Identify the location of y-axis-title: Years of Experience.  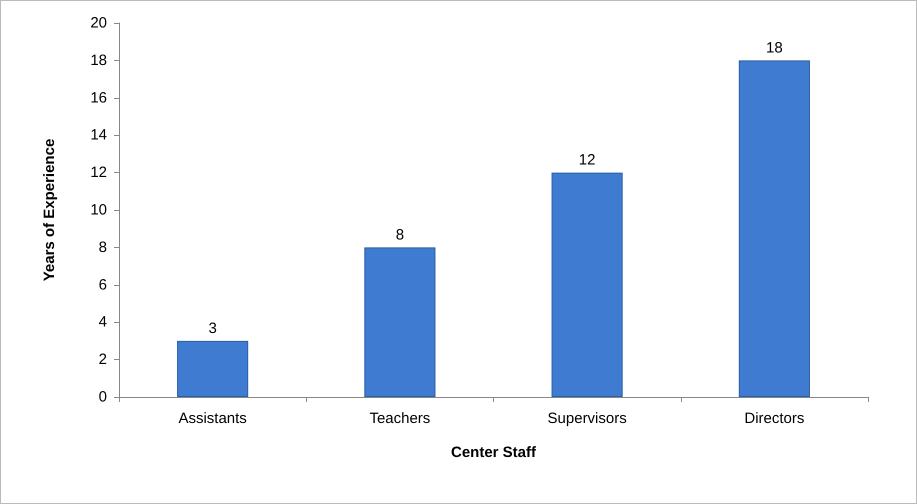
(49, 210).